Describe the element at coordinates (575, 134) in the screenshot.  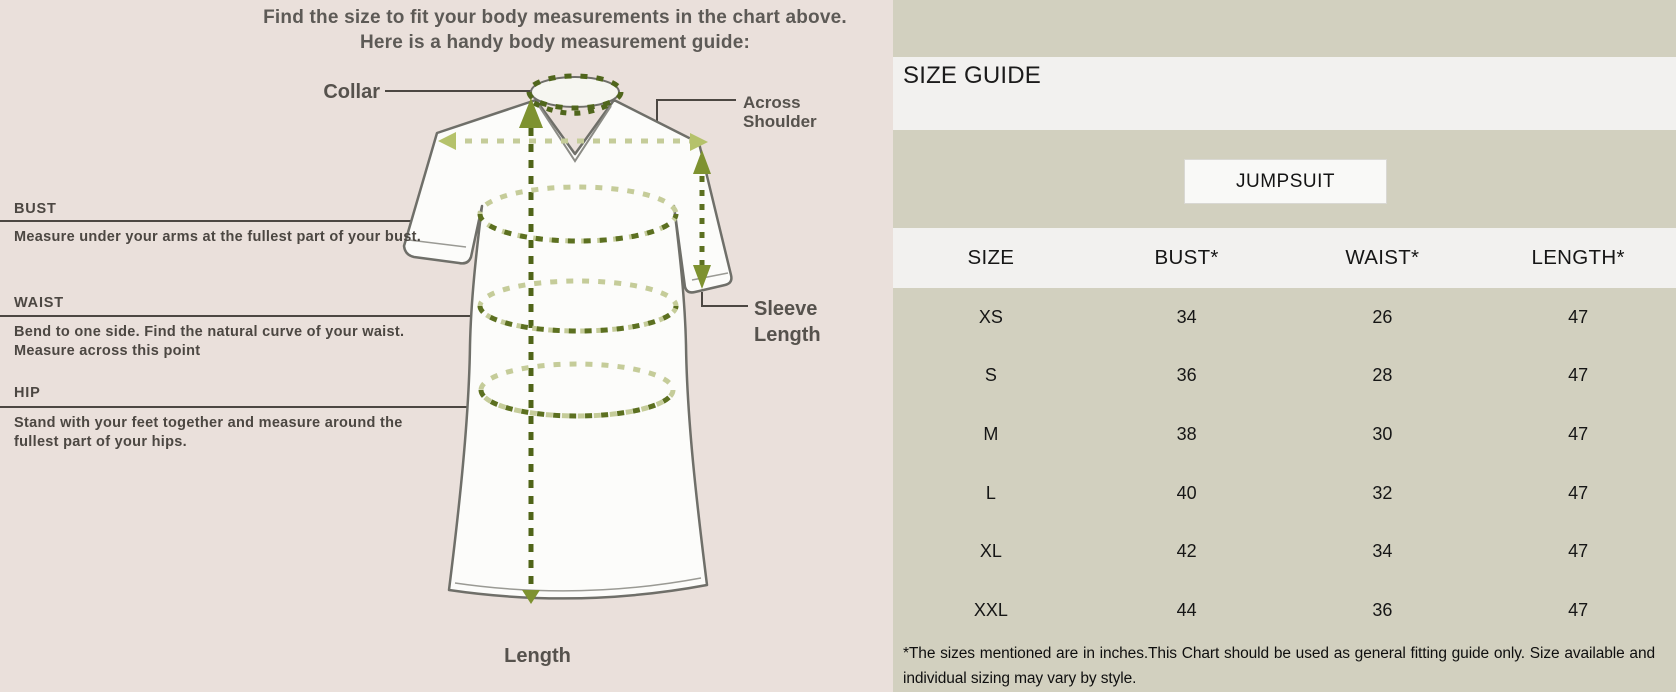
I see `vneck-band` at that location.